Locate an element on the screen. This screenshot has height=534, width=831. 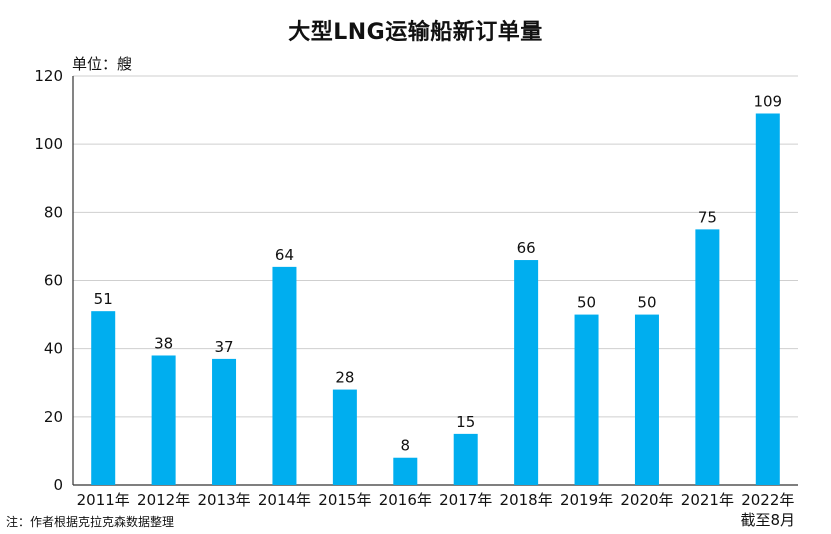
x-tick-label: 2017年 is located at coordinates (465, 500).